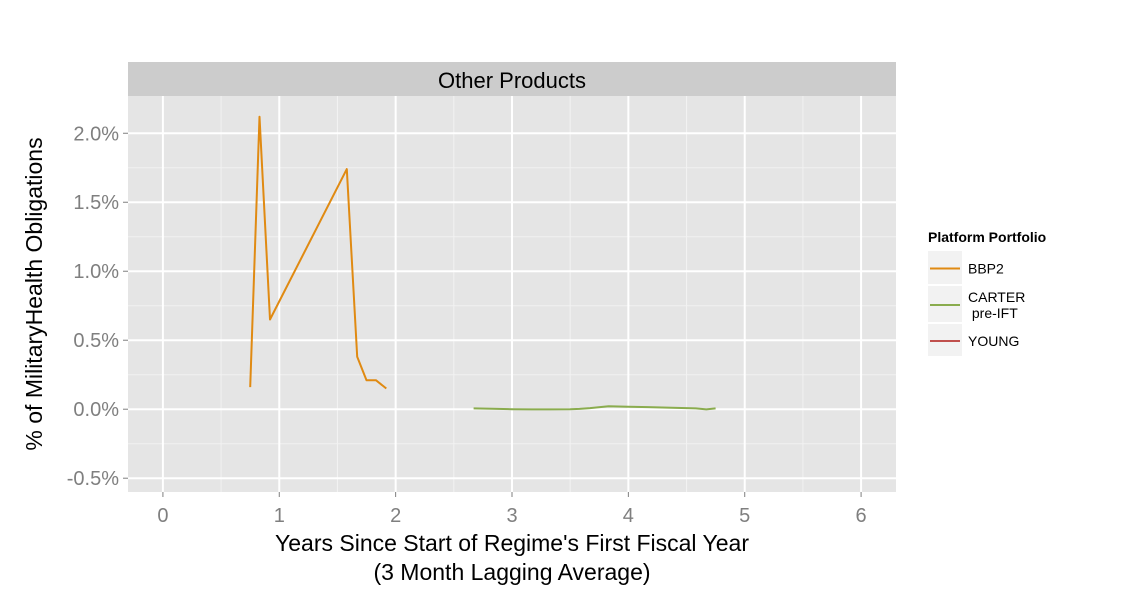 Image resolution: width=1125 pixels, height=600 pixels. I want to click on series-line-carter-pre-ift, so click(594, 408).